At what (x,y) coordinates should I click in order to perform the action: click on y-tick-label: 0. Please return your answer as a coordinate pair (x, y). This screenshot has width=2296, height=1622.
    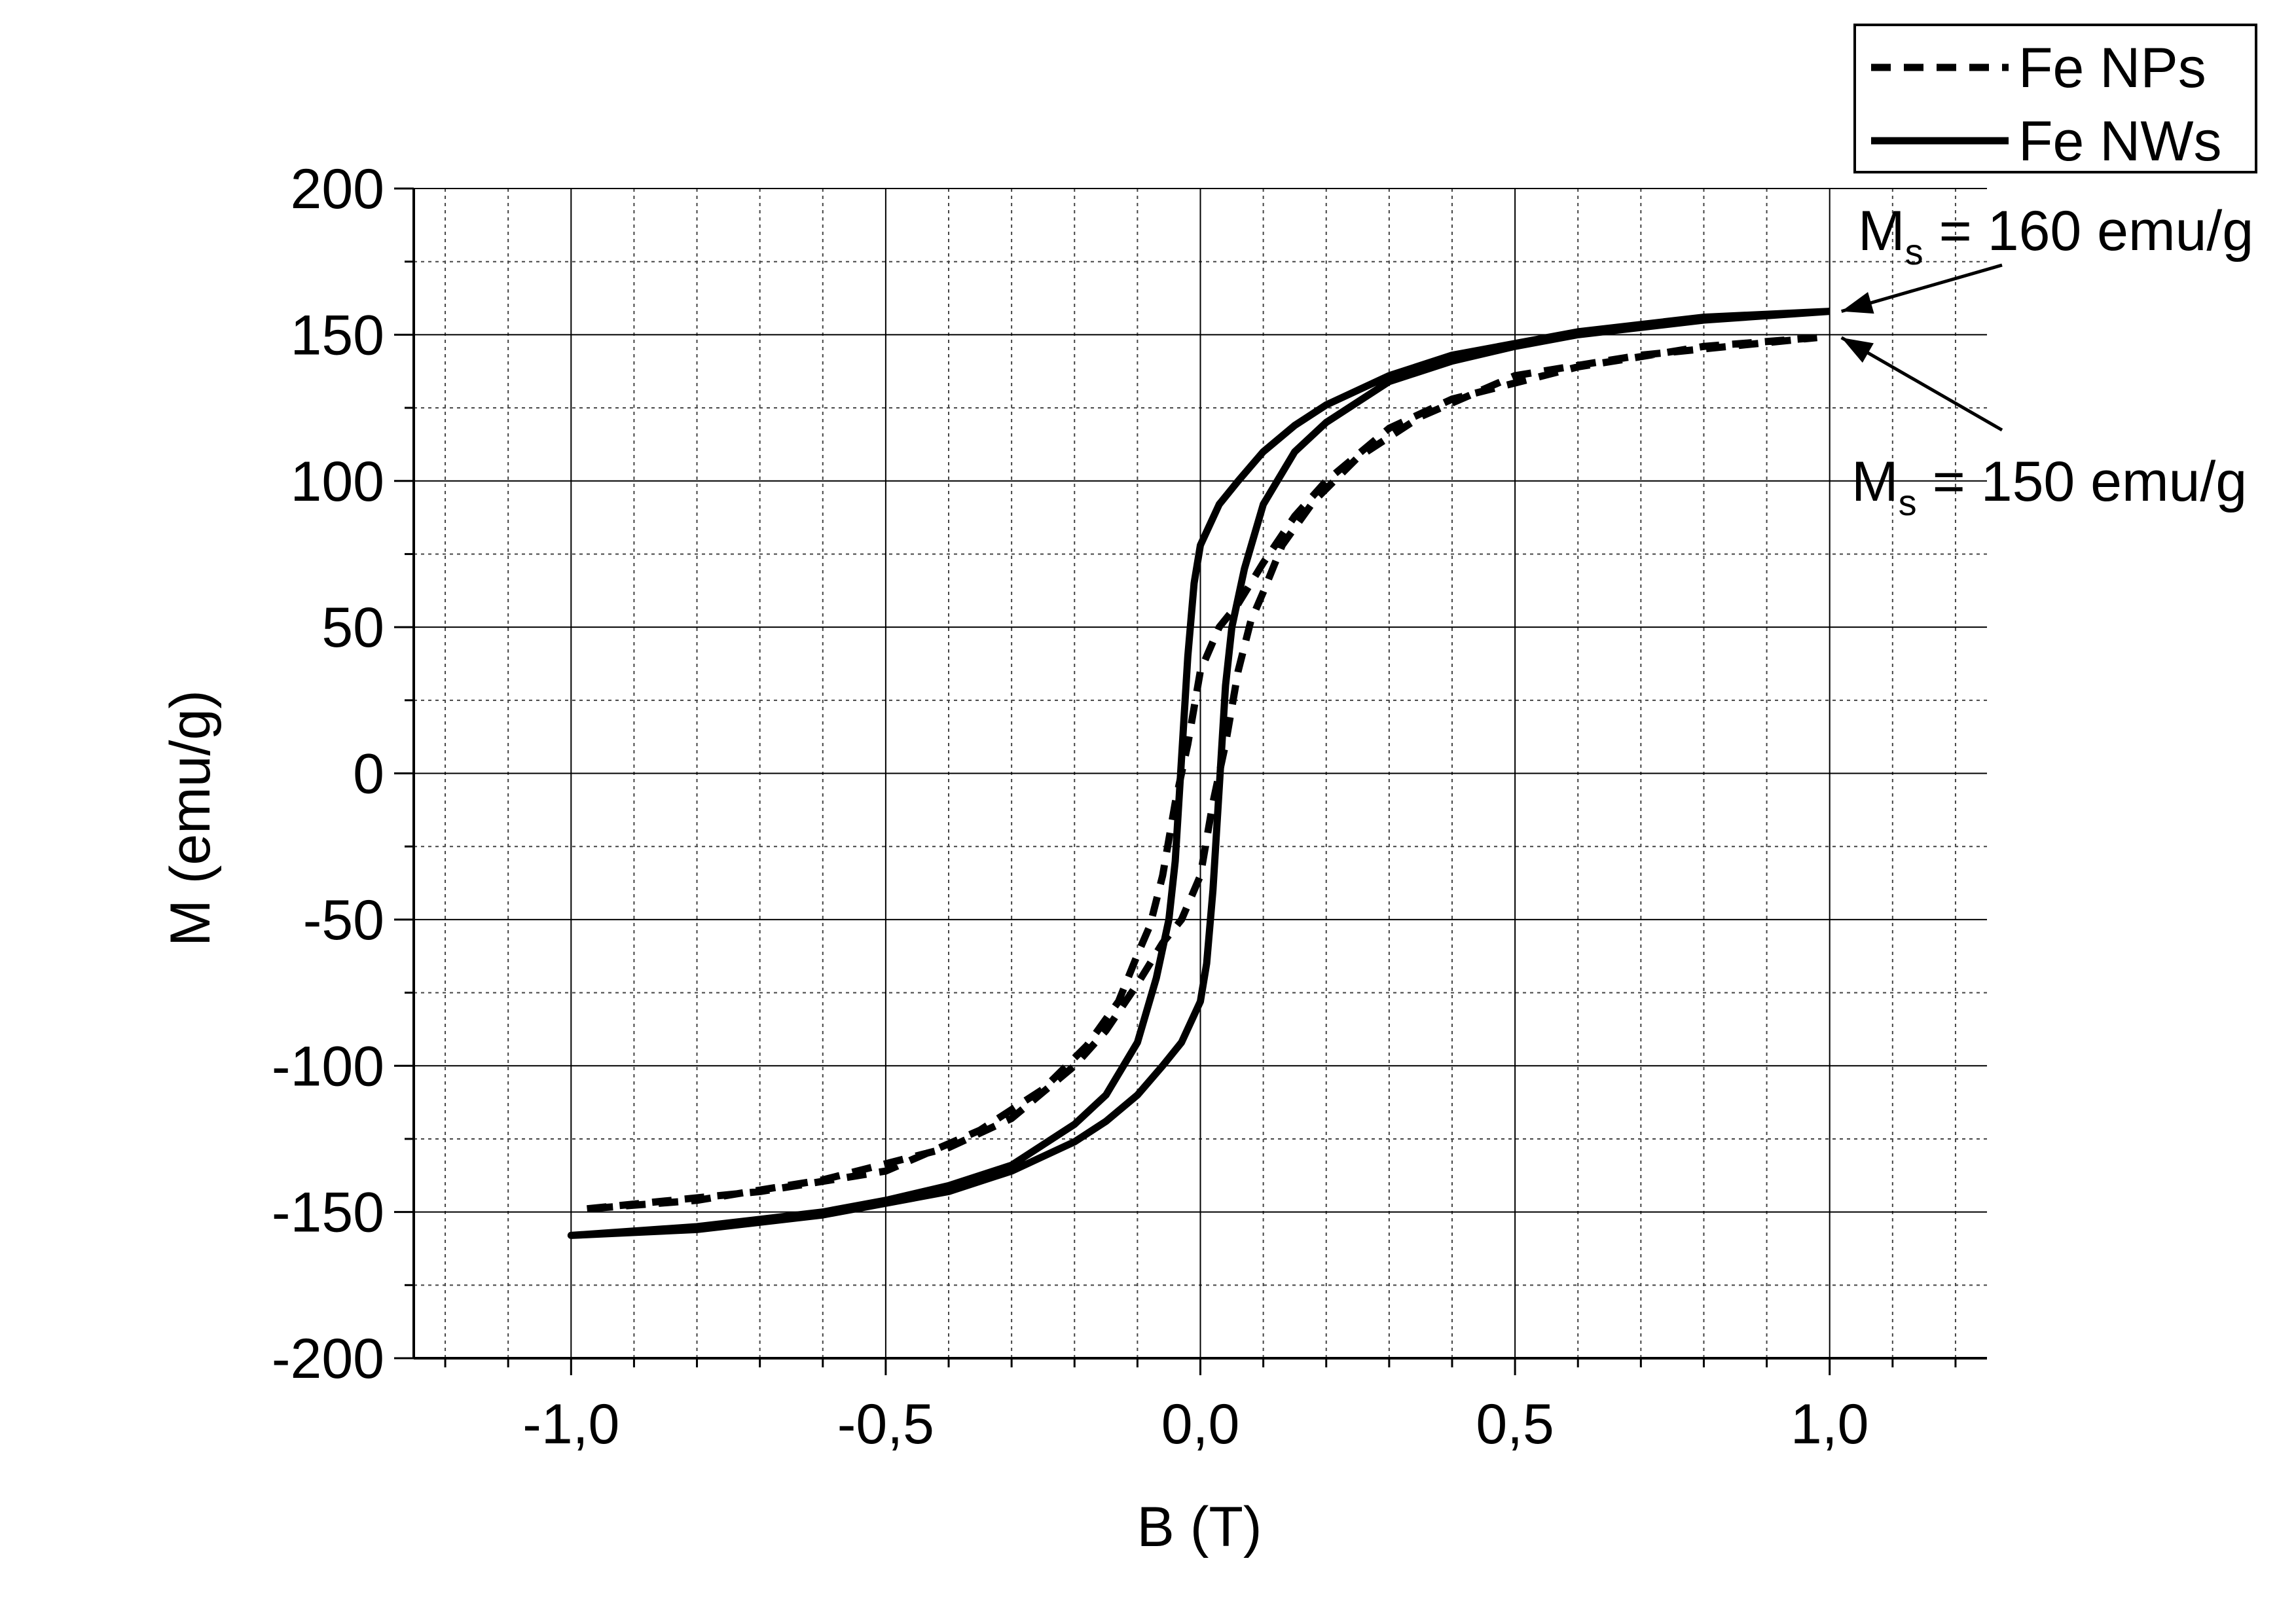
    Looking at the image, I should click on (368, 774).